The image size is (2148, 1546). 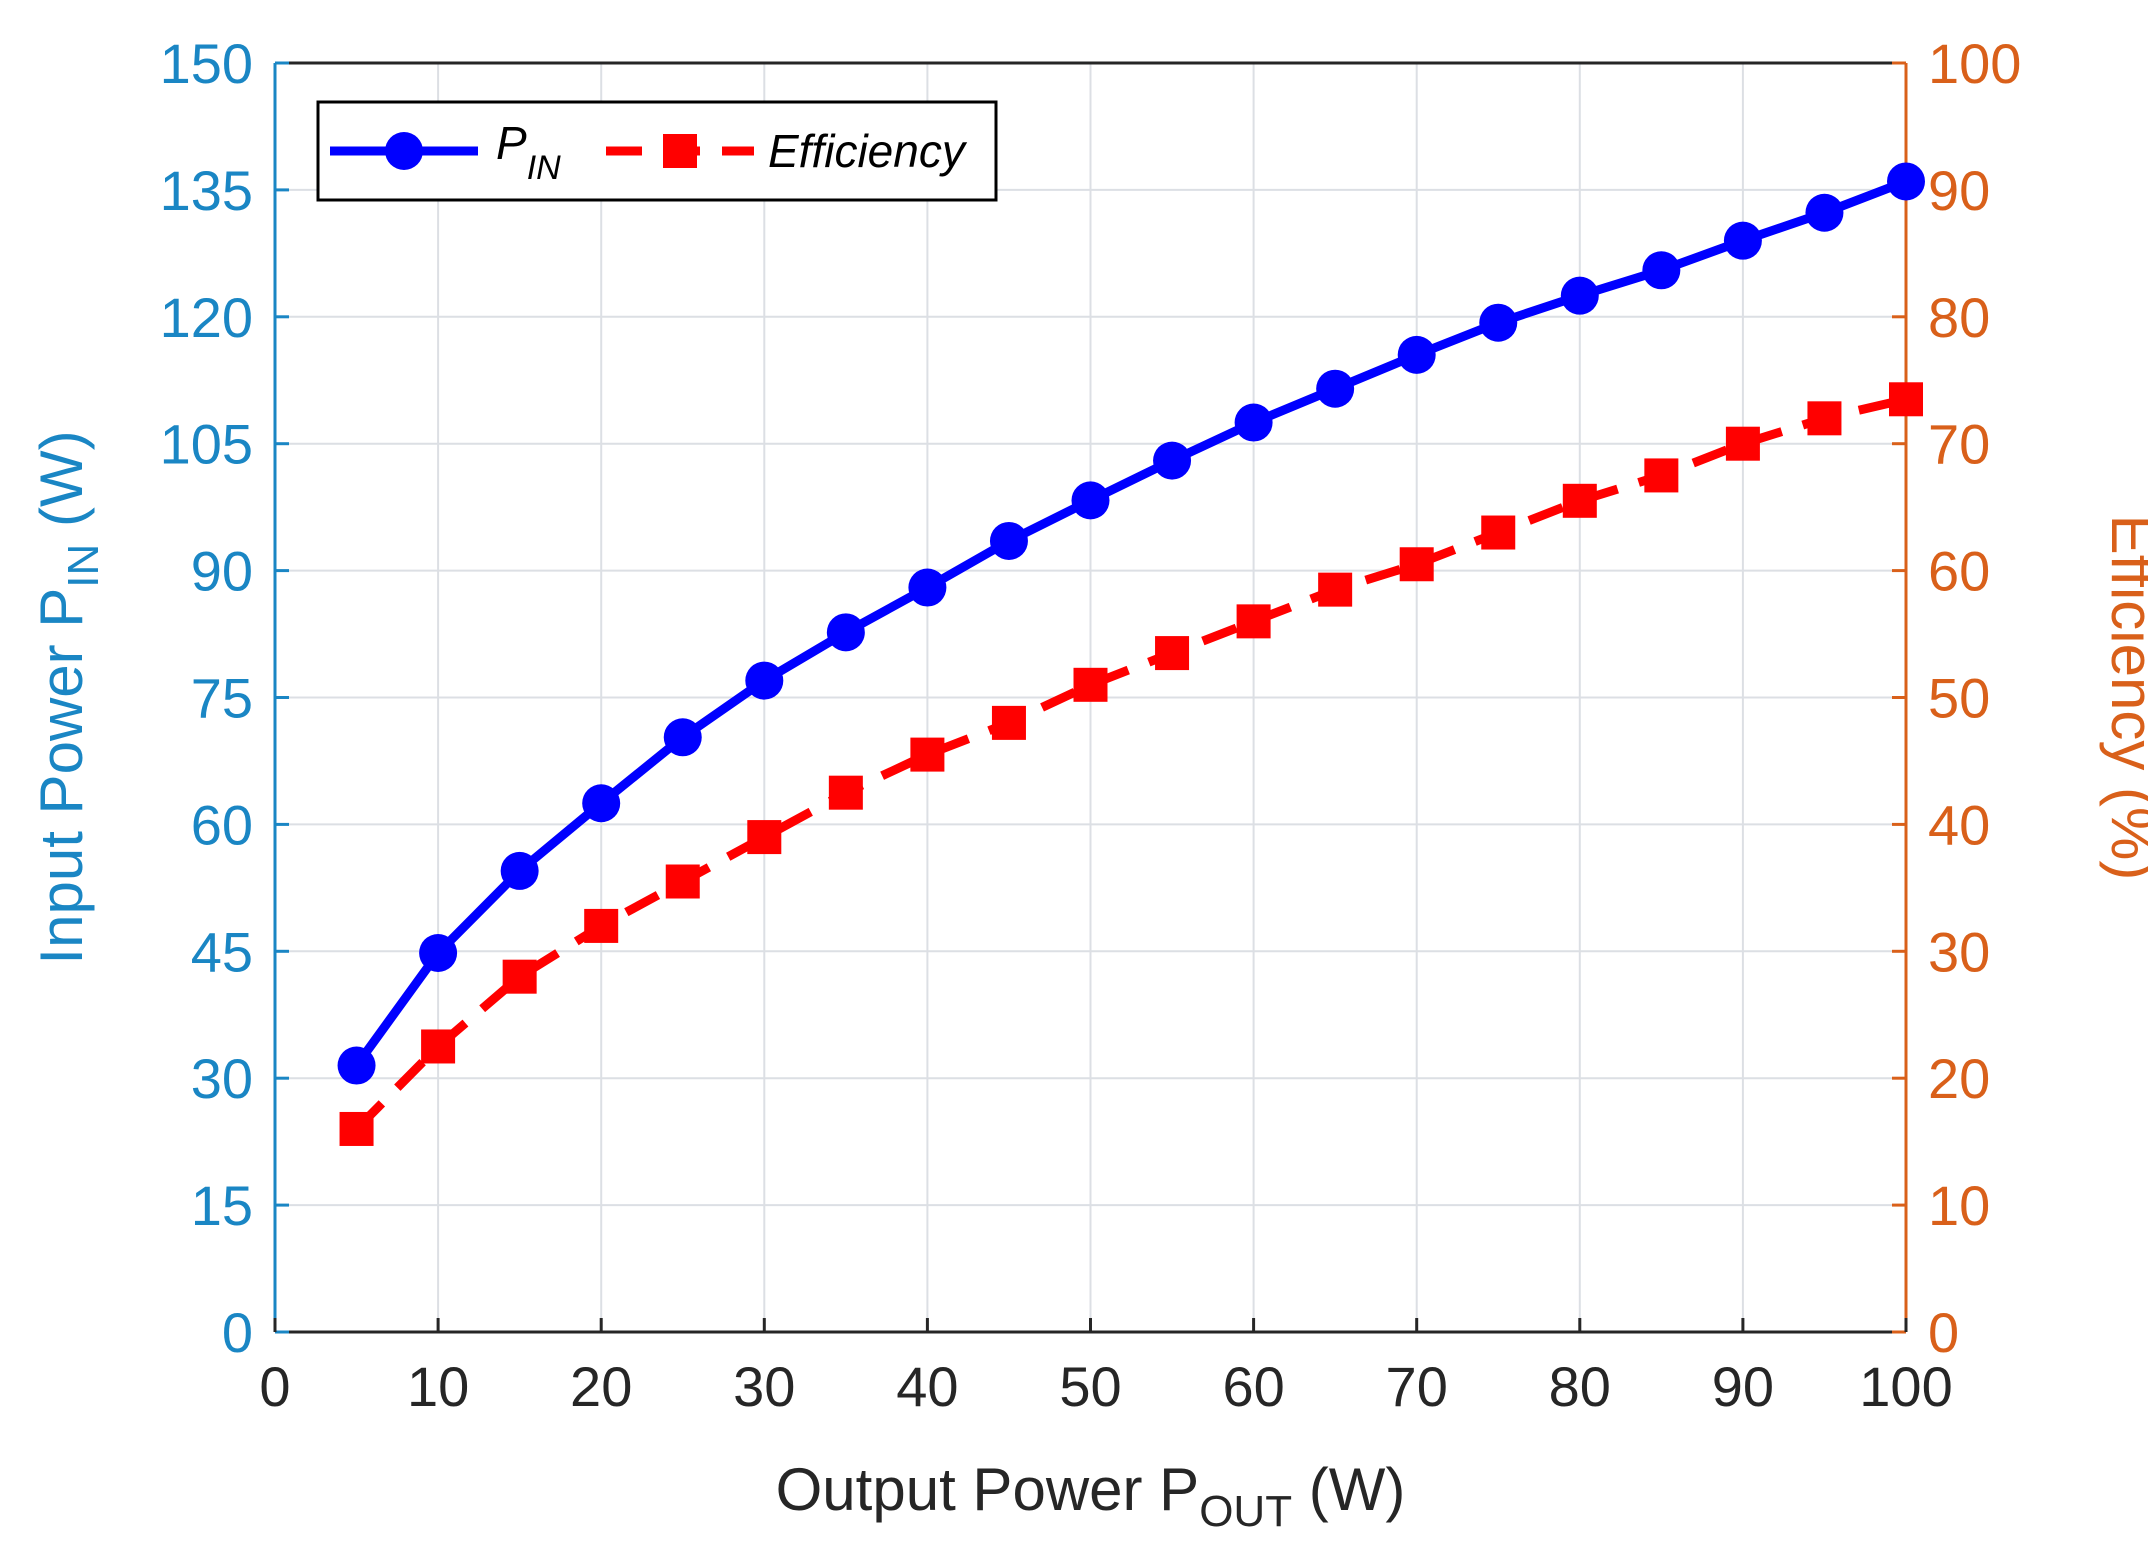 I want to click on left-tick-label: 90, so click(x=222, y=571).